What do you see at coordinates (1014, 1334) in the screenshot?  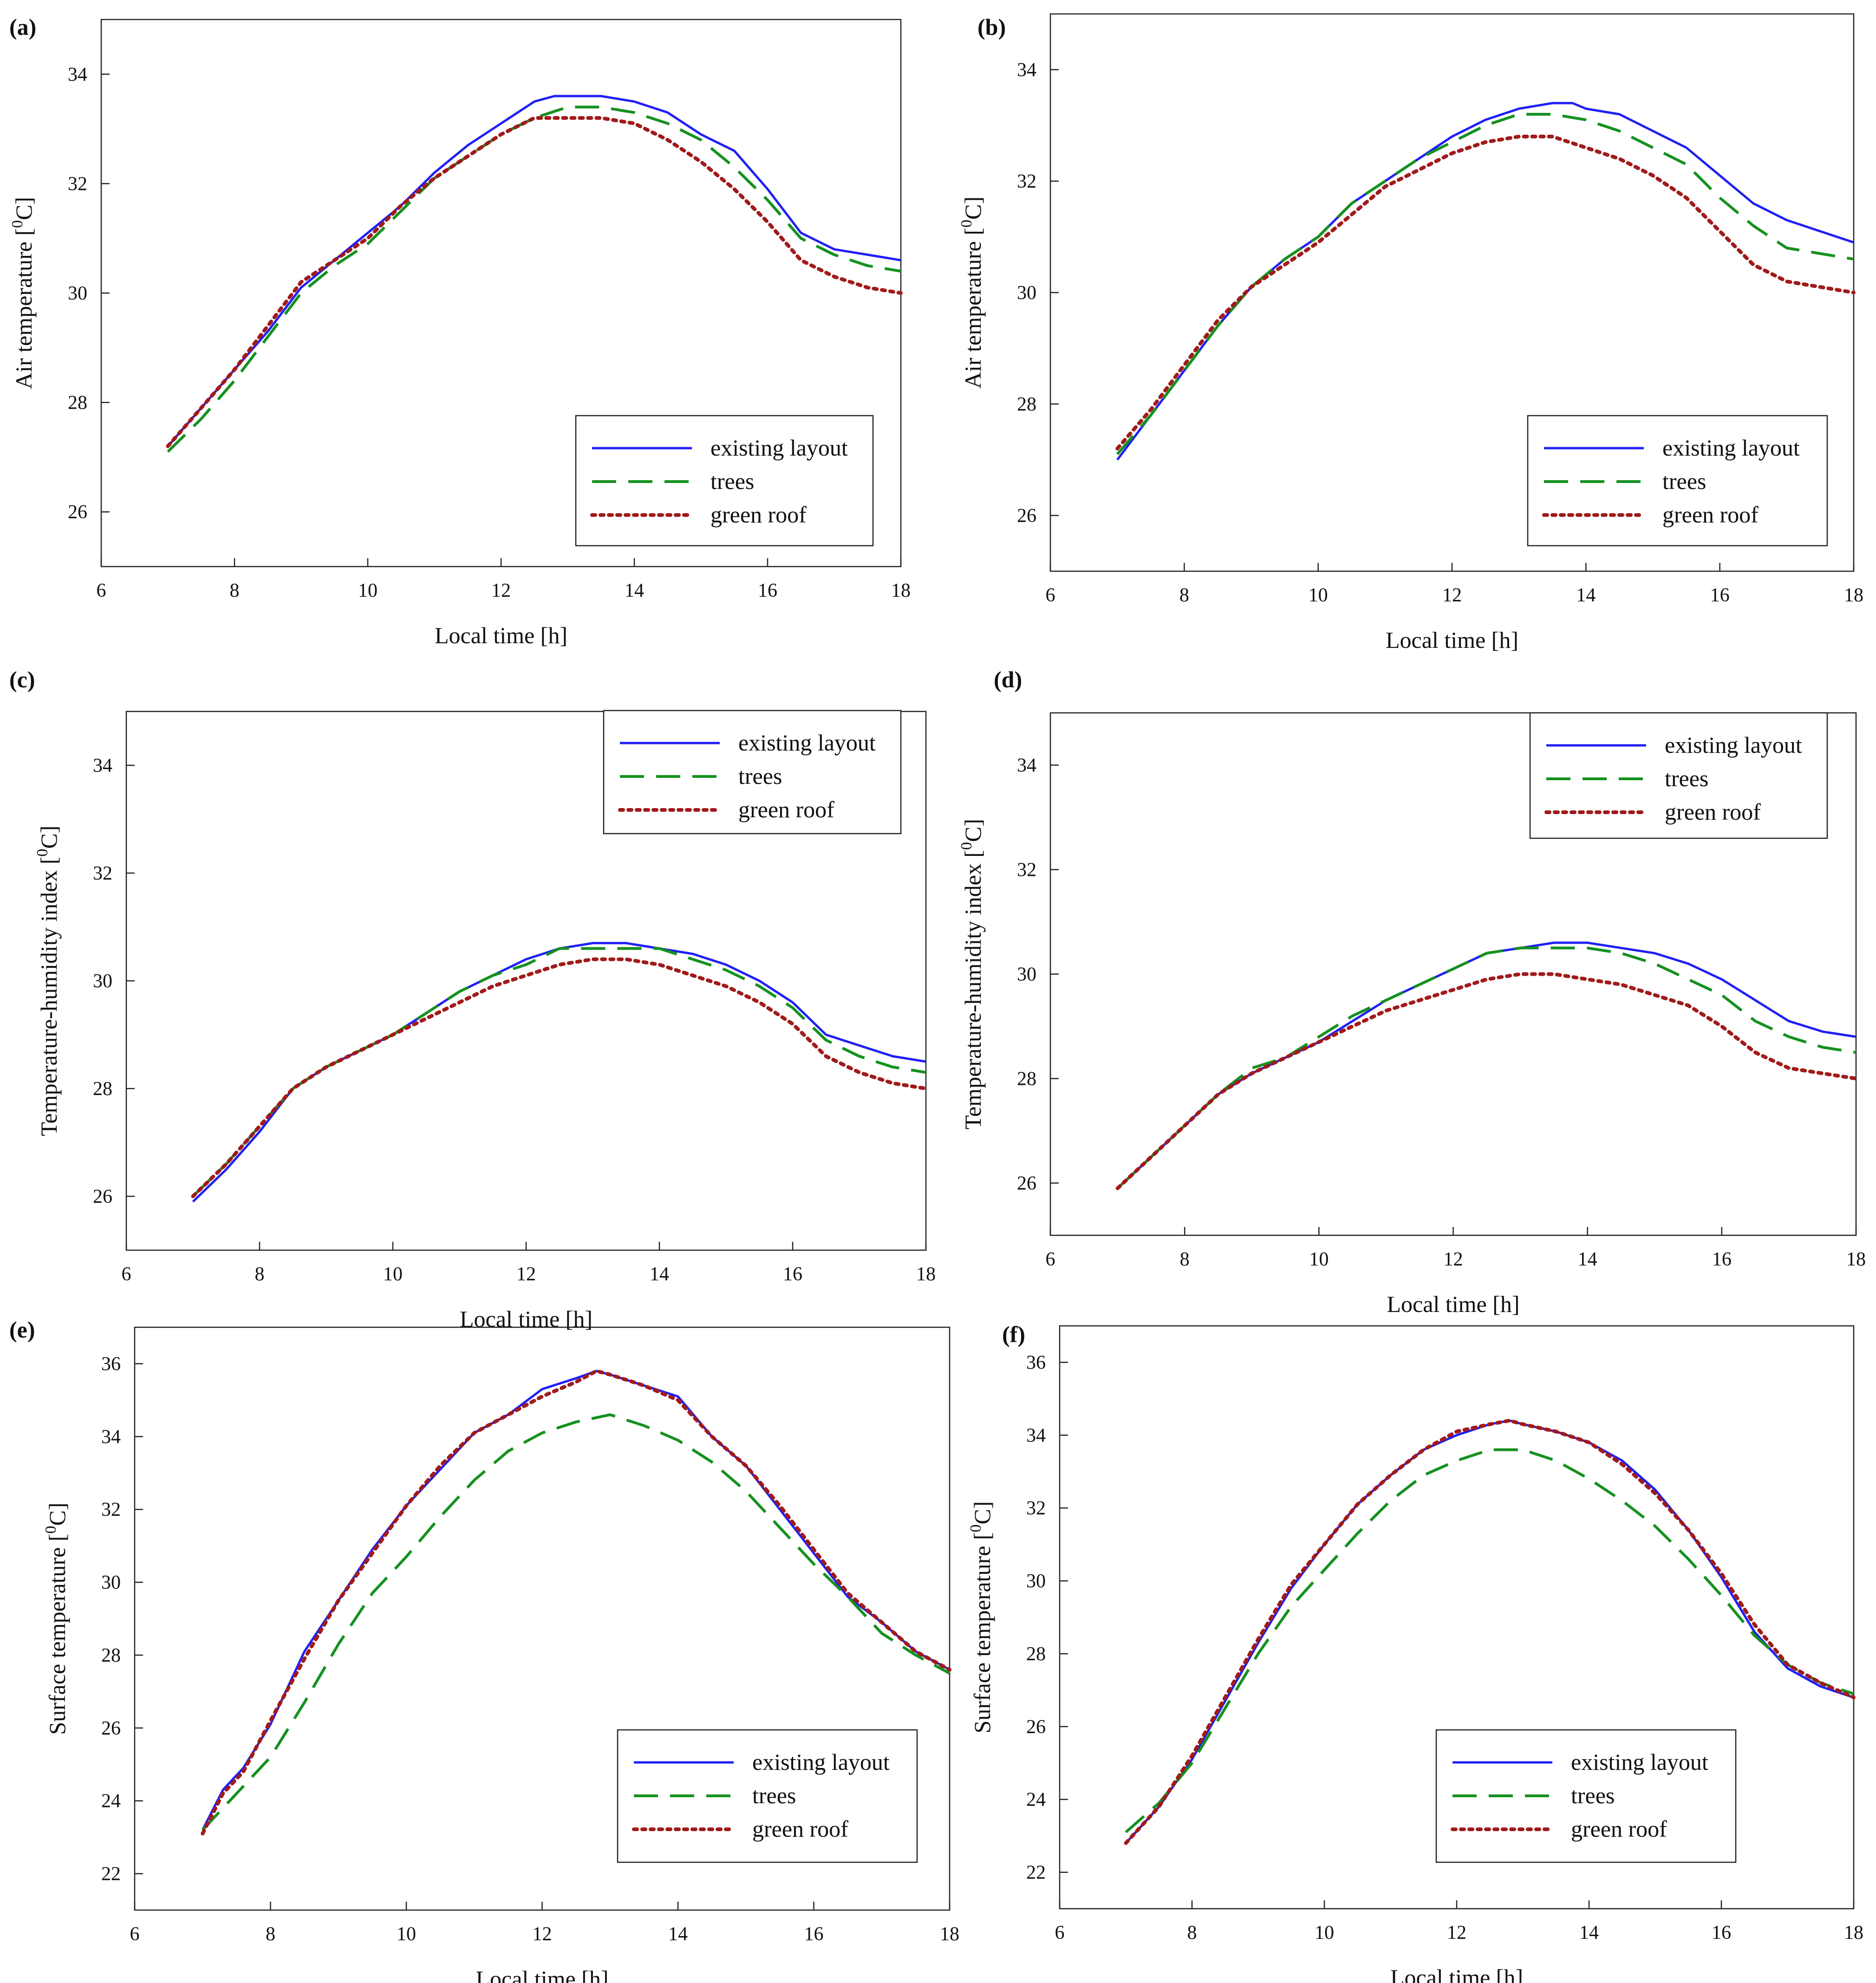 I see `panel-label: (f)` at bounding box center [1014, 1334].